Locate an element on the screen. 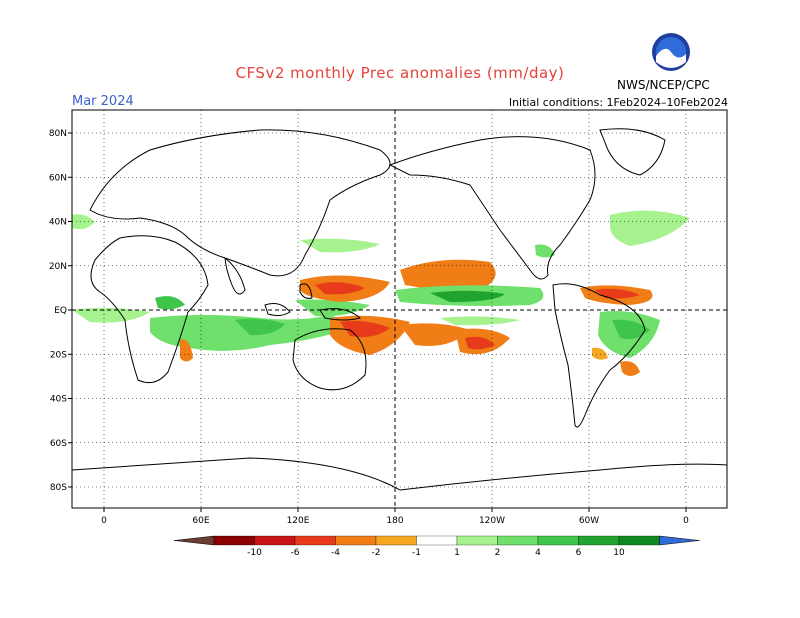 This screenshot has height=618, width=800. lat-tick-label: 20S is located at coordinates (58, 355).